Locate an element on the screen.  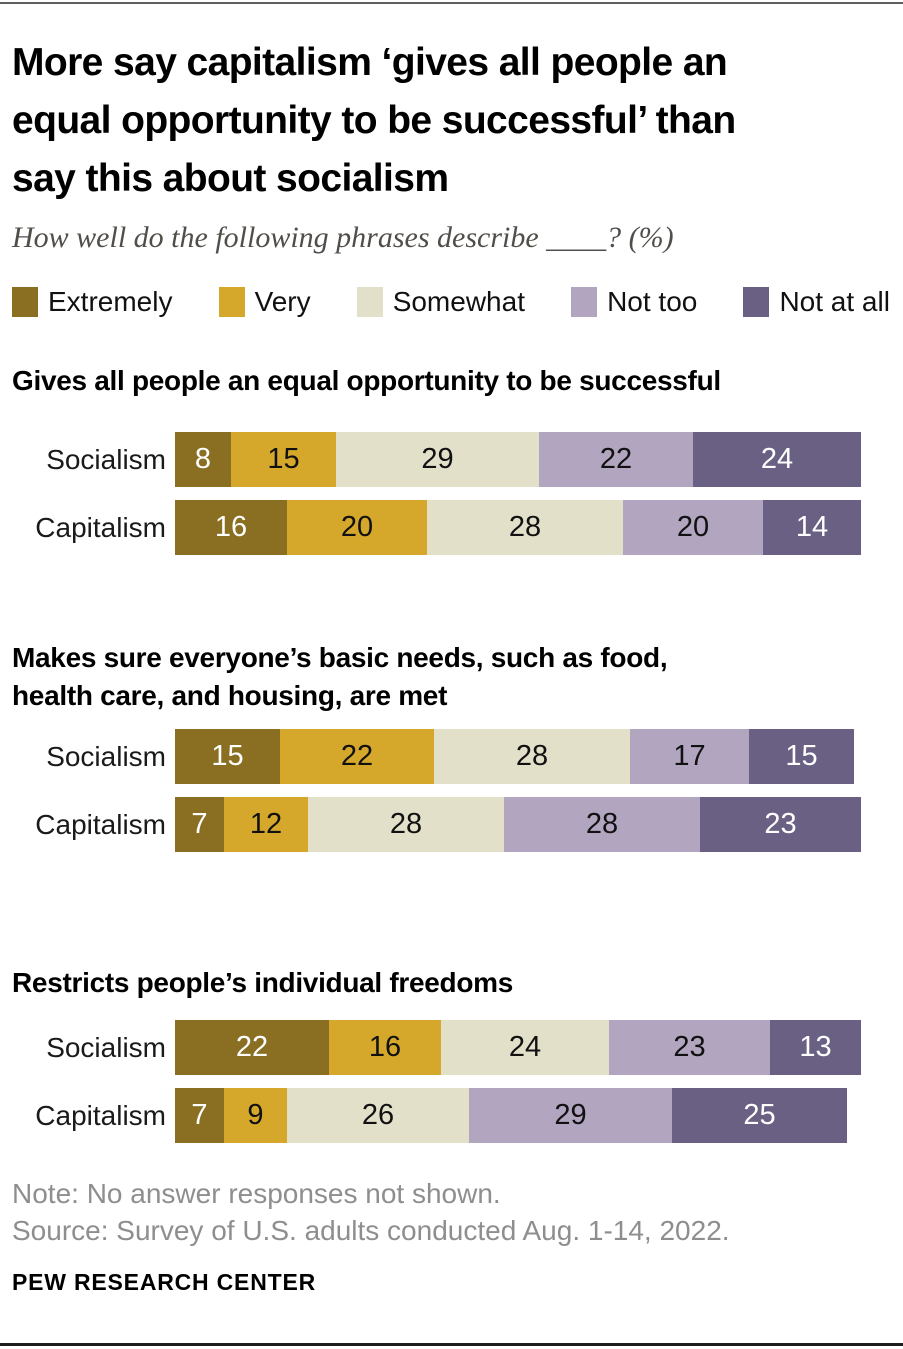
legend-item-not-too: Not too is located at coordinates (634, 302).